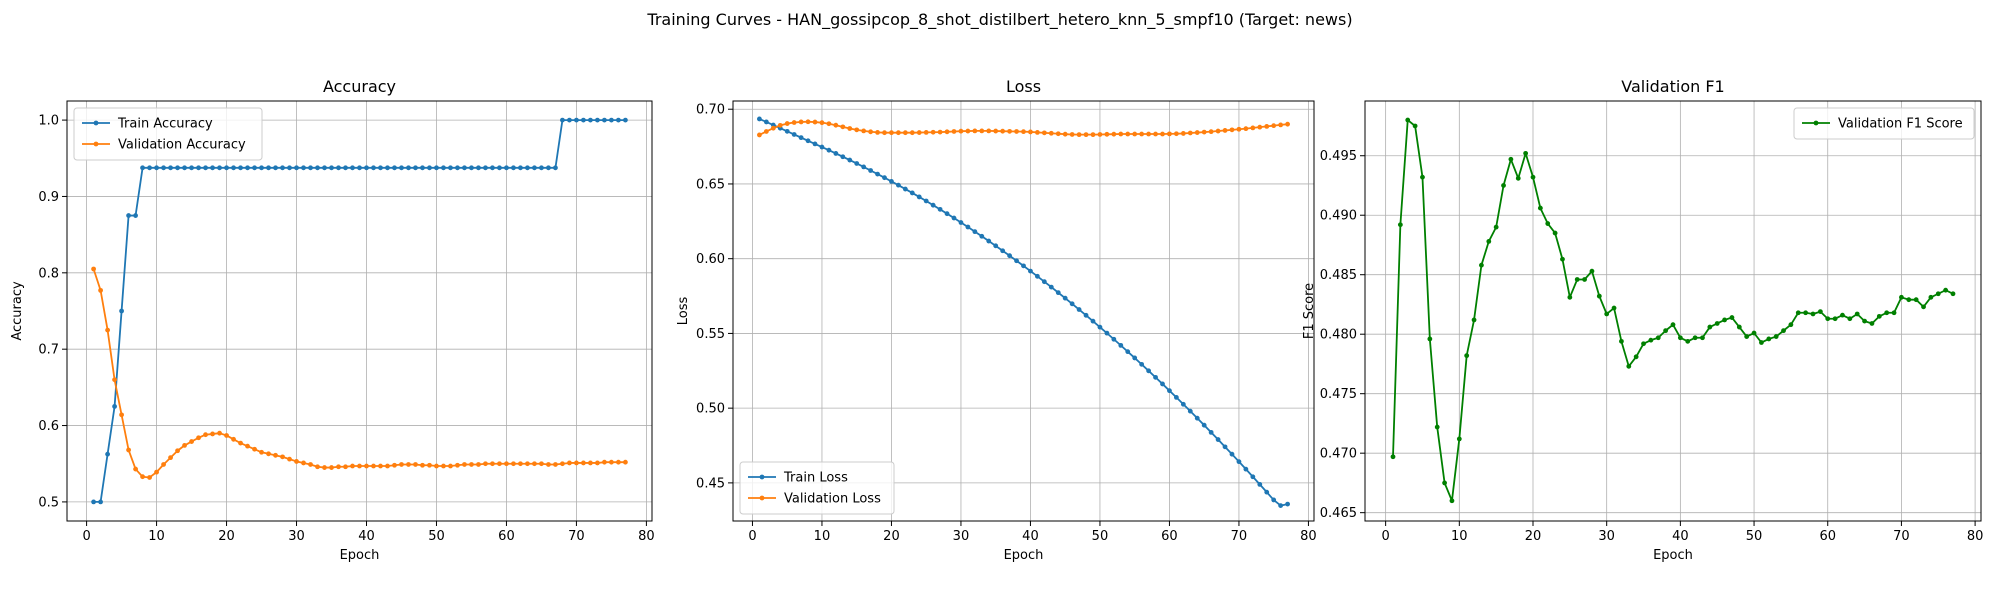 The height and width of the screenshot is (600, 2000). Describe the element at coordinates (17, 311) in the screenshot. I see `y-axis-label: Accuracy` at that location.